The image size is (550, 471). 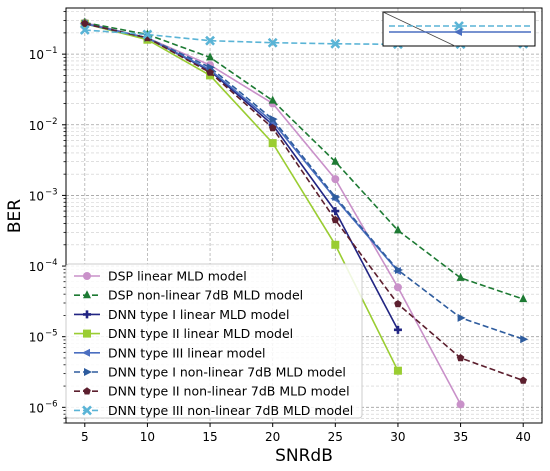 I want to click on legend-label: DNN type II non-linear 7dB MLD model, so click(x=229, y=391).